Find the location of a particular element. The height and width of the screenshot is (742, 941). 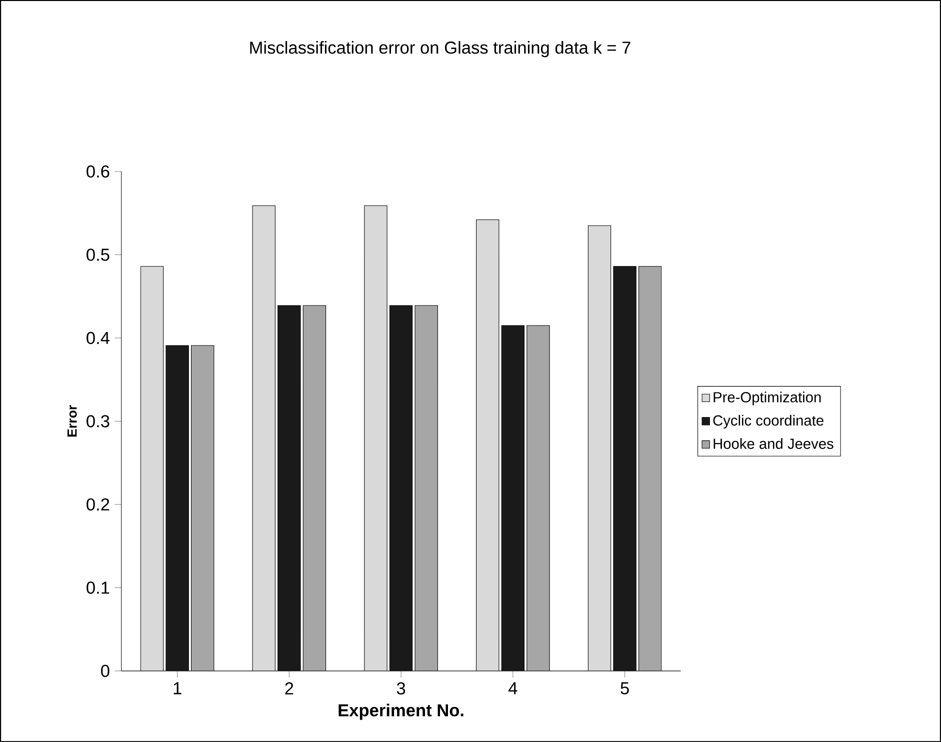

legend-label: Pre-Optimization is located at coordinates (767, 399).